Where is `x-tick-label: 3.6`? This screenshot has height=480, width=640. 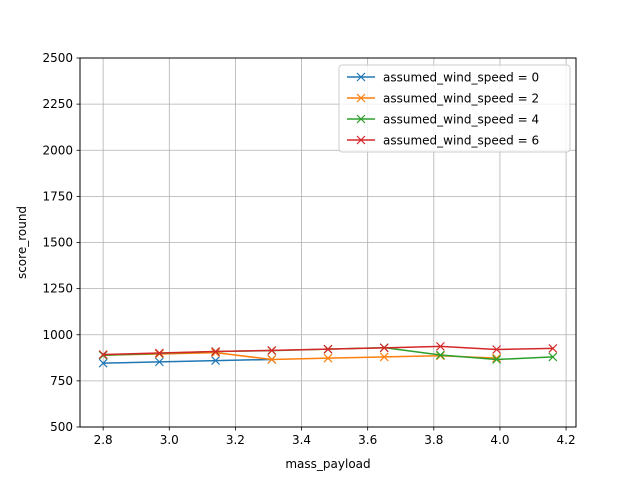 x-tick-label: 3.6 is located at coordinates (367, 440).